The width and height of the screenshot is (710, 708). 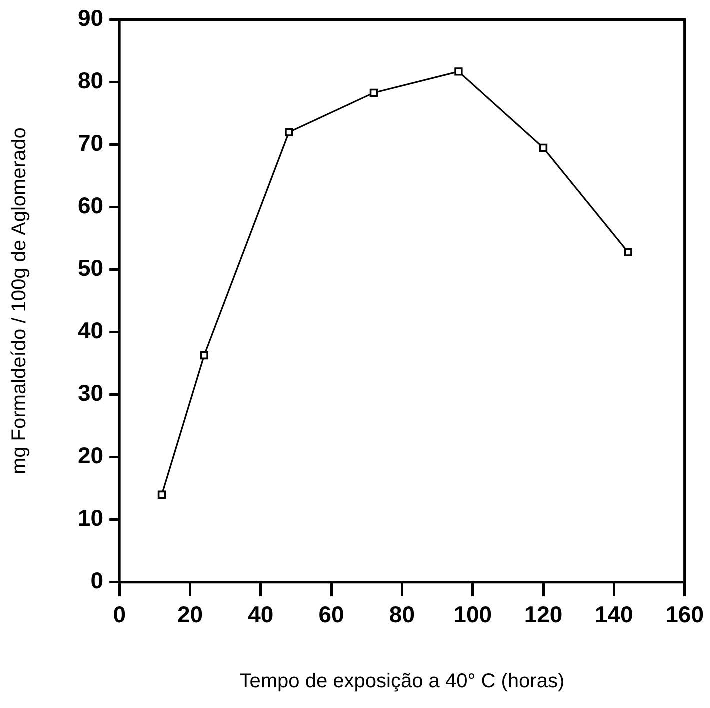 I want to click on y-tick-label: 80, so click(x=91, y=81).